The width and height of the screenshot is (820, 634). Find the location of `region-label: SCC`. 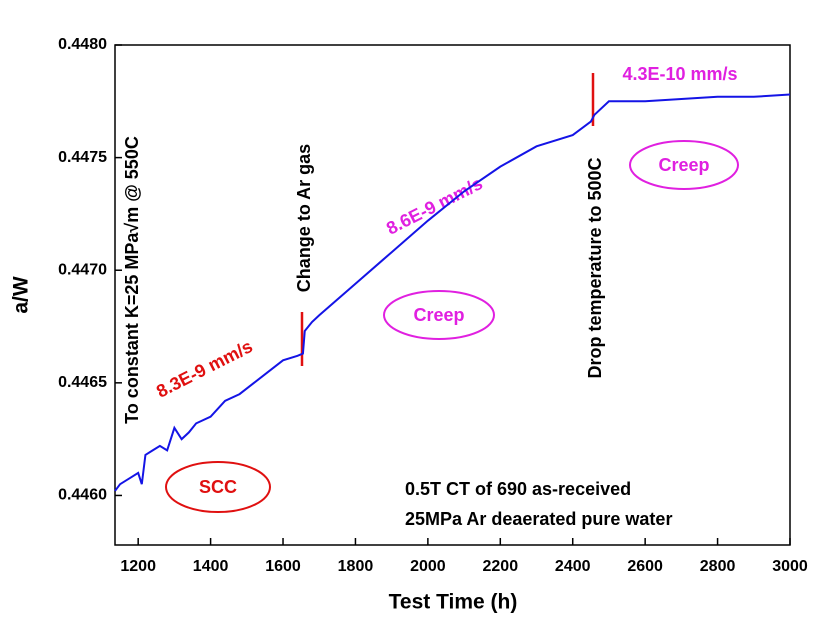

region-label: SCC is located at coordinates (218, 487).